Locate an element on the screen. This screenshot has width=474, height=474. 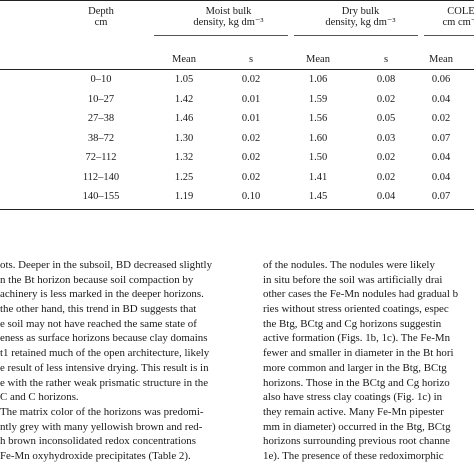
text-line: 1e). The presence of these redoximorphic is located at coordinates (353, 455).